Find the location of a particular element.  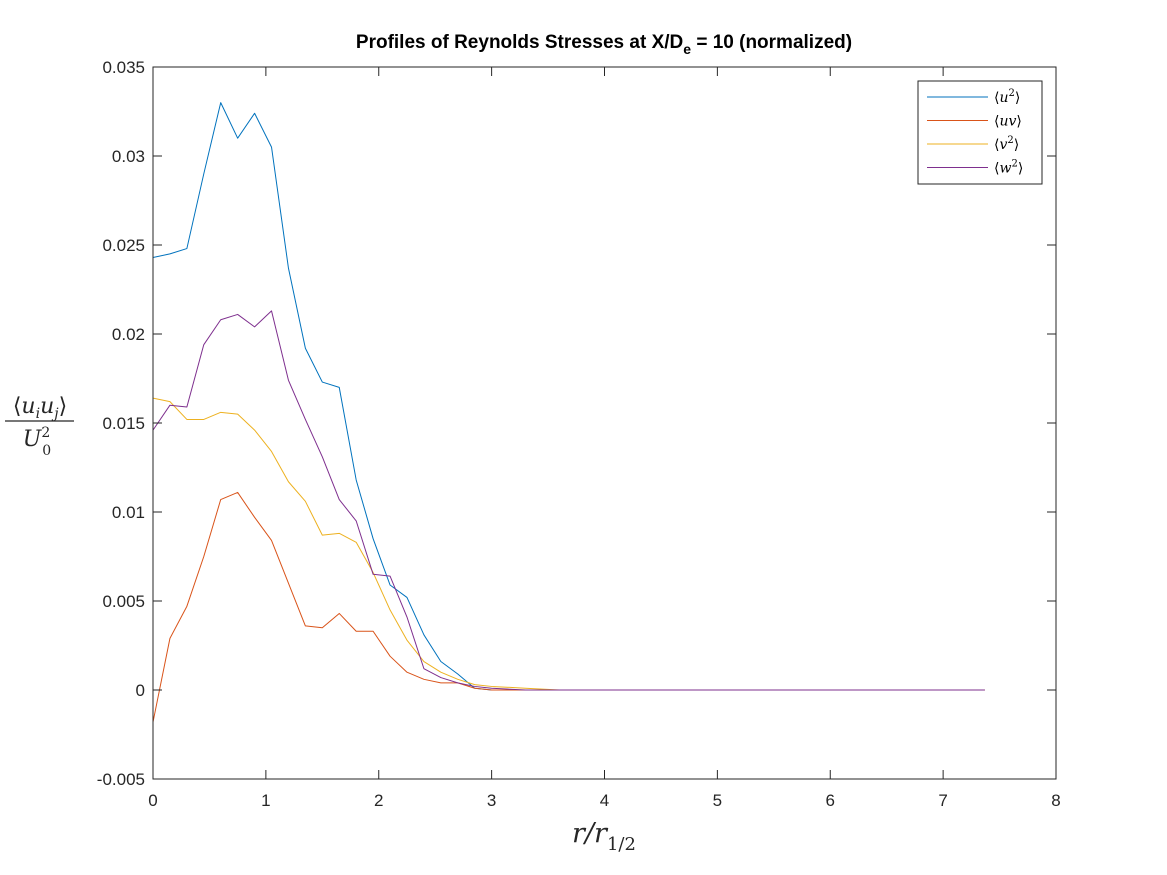

y-tick-label: 0.02 is located at coordinates (128, 334).